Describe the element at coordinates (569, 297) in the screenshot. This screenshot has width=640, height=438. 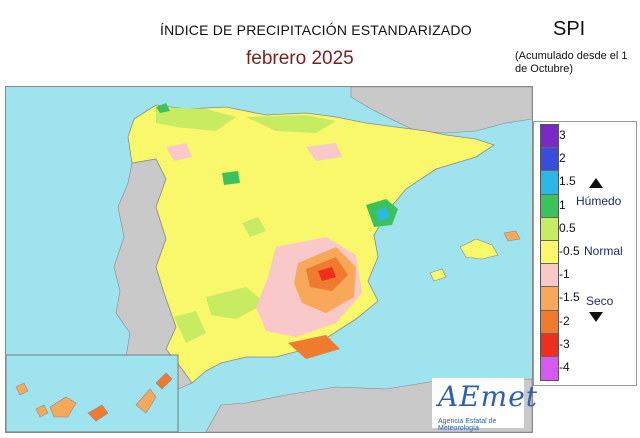
I see `legend-tick-label: -1.5` at that location.